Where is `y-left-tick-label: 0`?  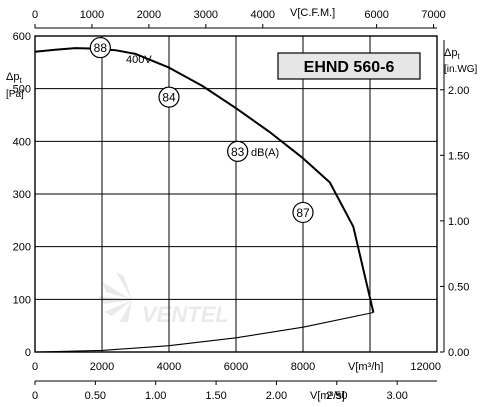 y-left-tick-label: 0 is located at coordinates (28, 353).